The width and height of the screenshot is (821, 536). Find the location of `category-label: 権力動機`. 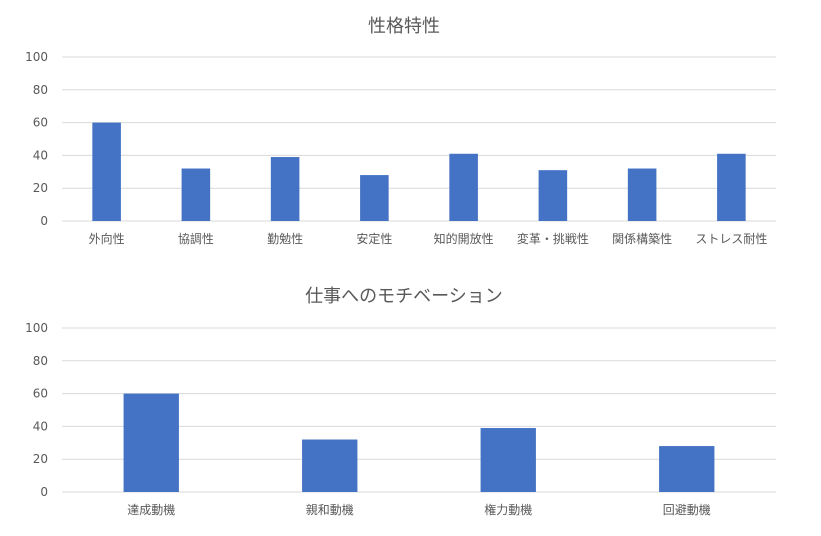

category-label: 権力動機 is located at coordinates (508, 509).